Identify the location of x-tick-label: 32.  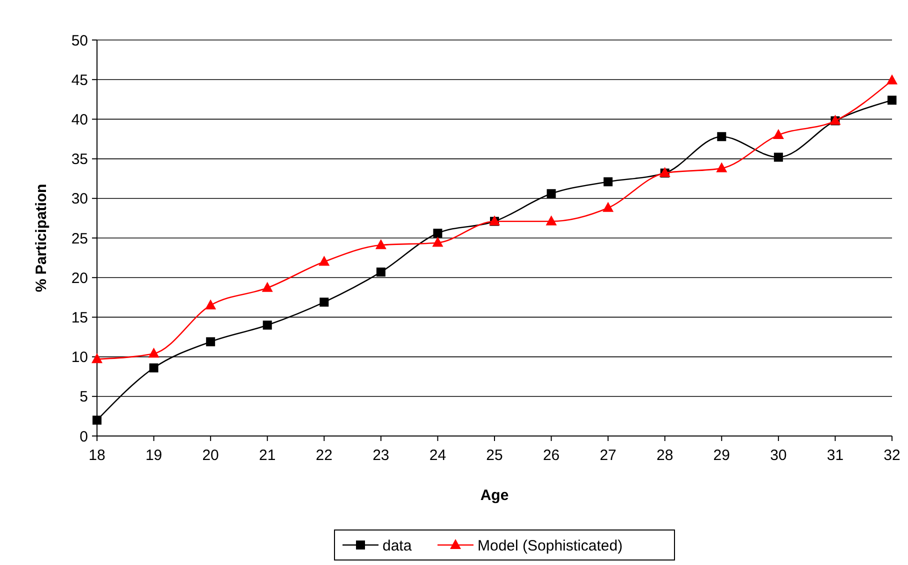
(892, 455).